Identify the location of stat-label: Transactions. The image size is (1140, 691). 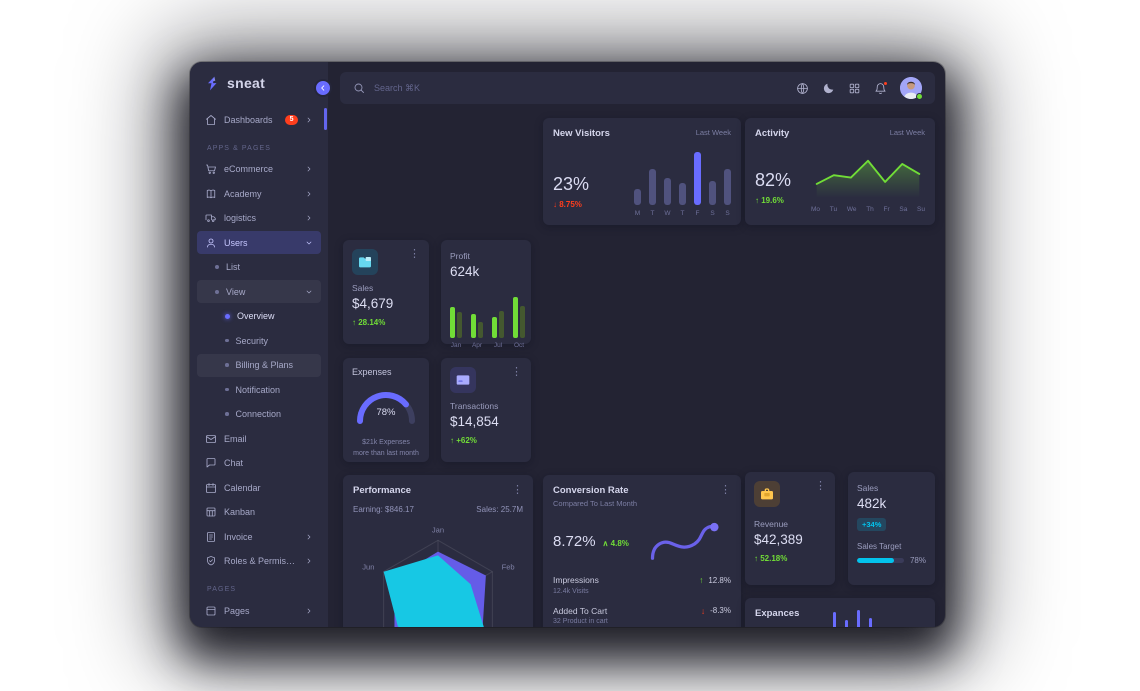
(474, 406).